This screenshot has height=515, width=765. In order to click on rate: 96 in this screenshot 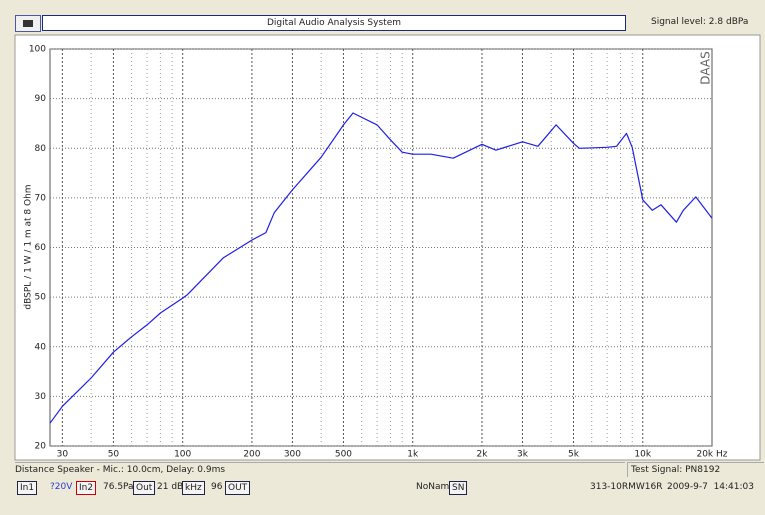, I will do `click(217, 487)`.